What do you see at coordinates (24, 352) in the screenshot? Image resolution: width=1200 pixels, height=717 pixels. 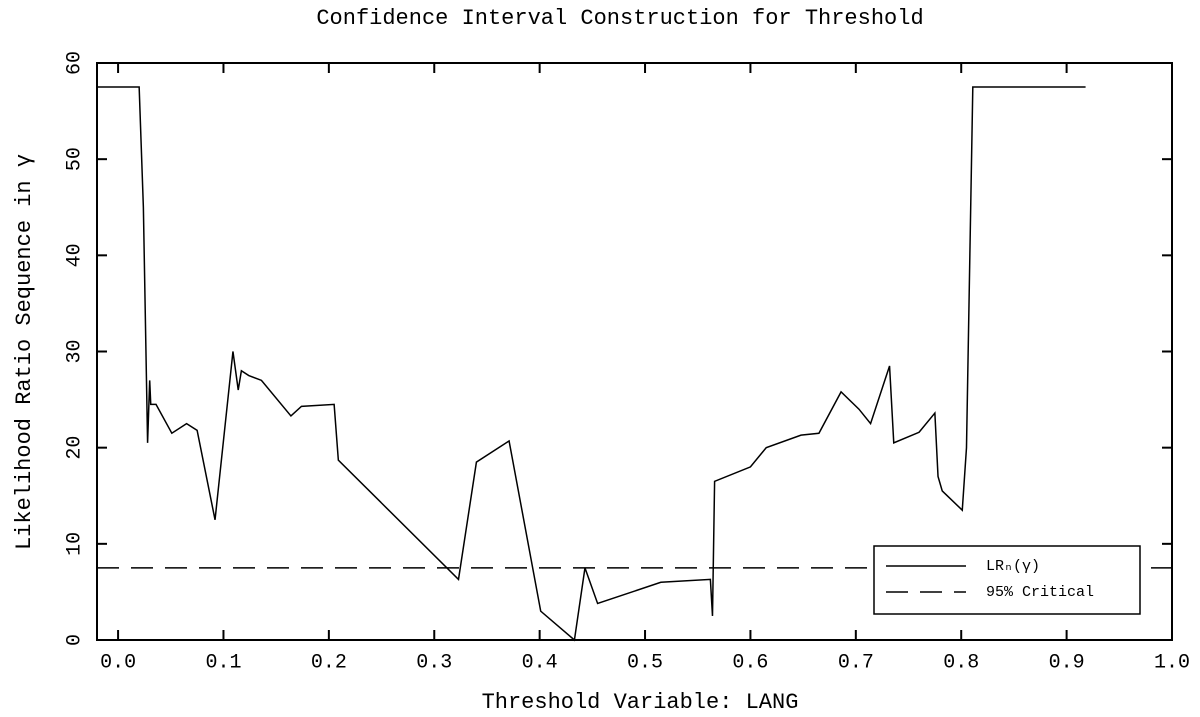 I see `y-axis-label: Likelihood Ratio Sequence in γ` at bounding box center [24, 352].